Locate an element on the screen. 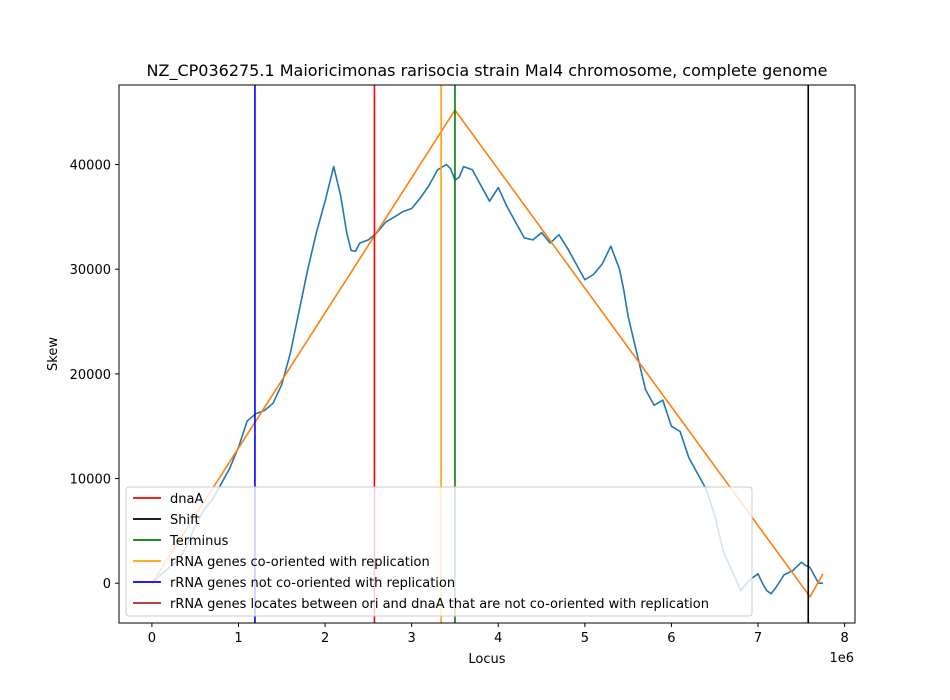  y-tick-label: 40000 is located at coordinates (90, 166).